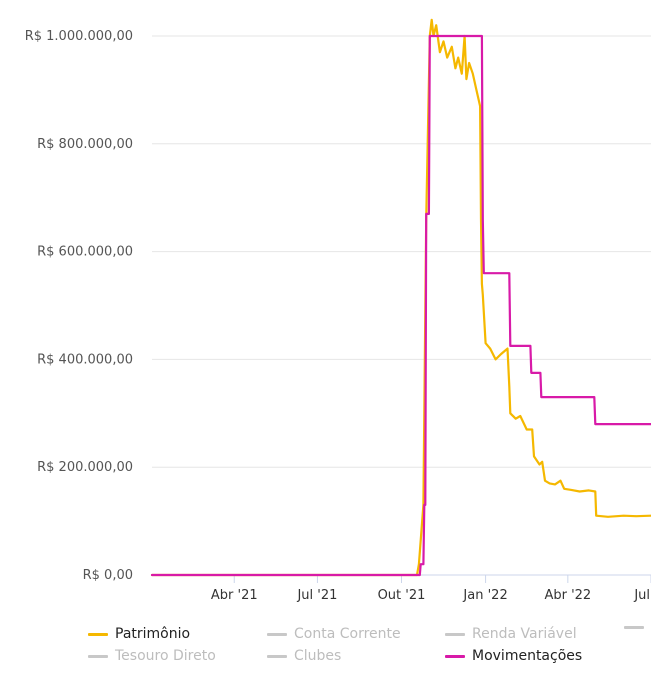  I want to click on legend-item-patrimonio: Patrimônio, so click(139, 634).